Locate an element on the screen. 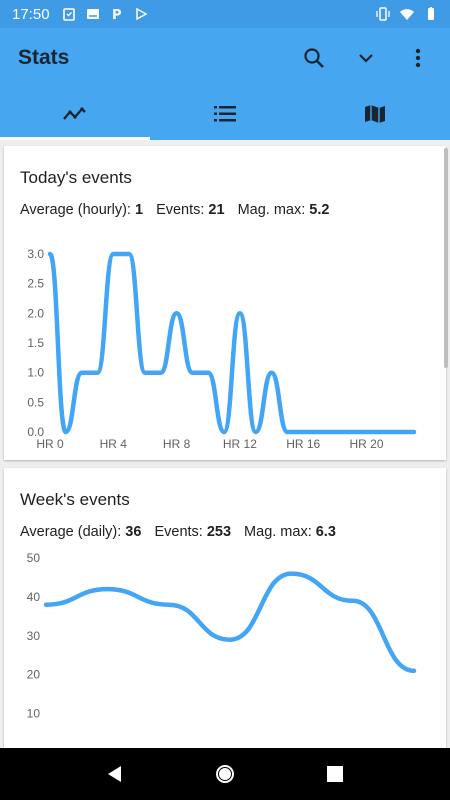 This screenshot has width=450, height=800. y-tick-label: 40 is located at coordinates (34, 597).